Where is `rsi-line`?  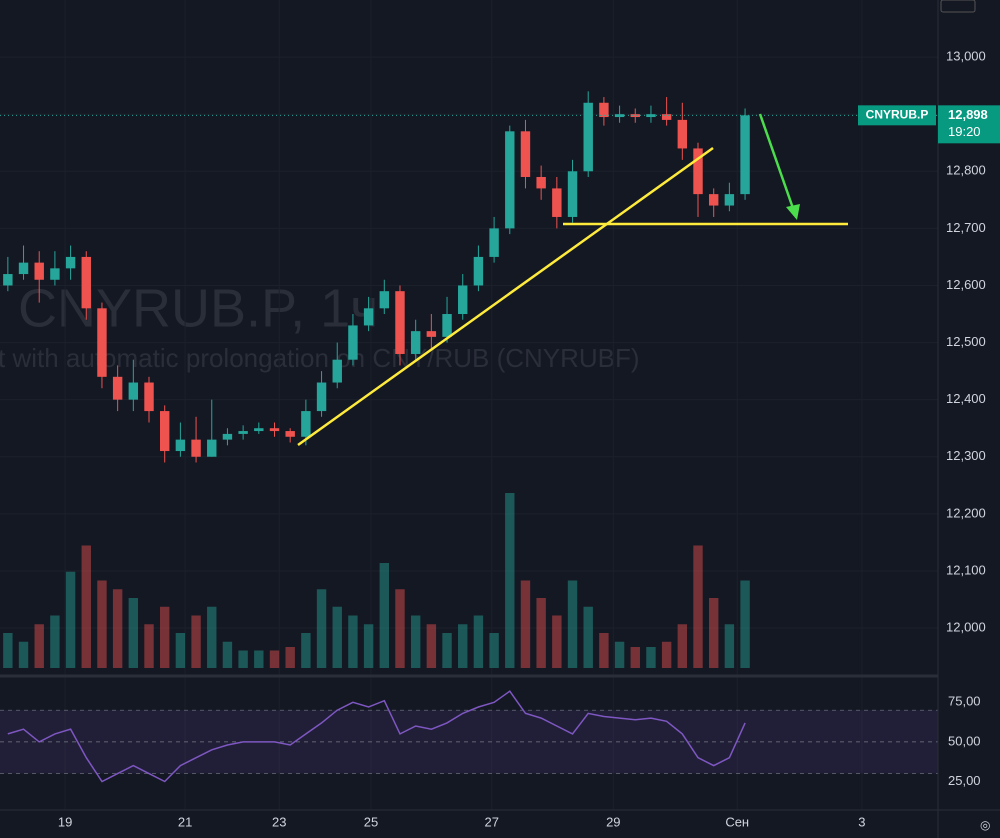 rsi-line is located at coordinates (376, 736).